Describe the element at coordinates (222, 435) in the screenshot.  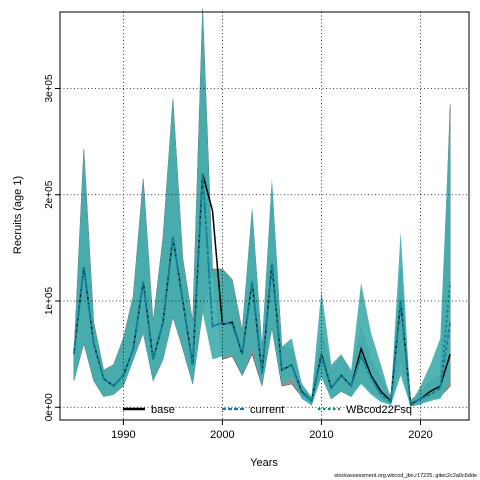
I see `x-tick-label-2000: 2000` at that location.